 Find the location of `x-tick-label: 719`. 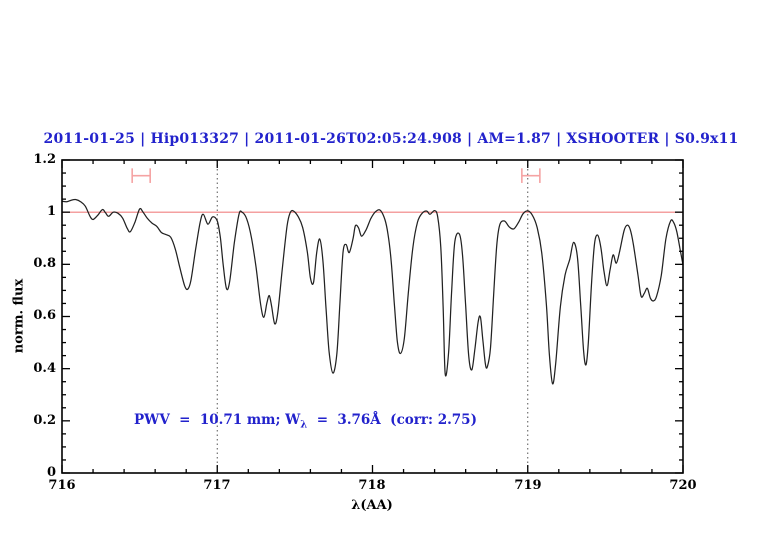

x-tick-label: 719 is located at coordinates (528, 485).